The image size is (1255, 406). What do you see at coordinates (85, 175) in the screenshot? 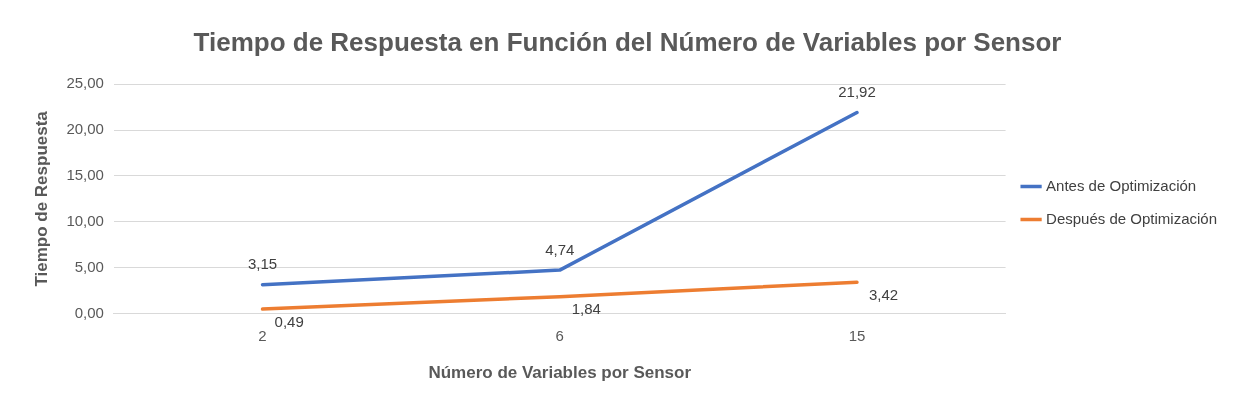
I see `y-tick-label: 15,00` at bounding box center [85, 175].